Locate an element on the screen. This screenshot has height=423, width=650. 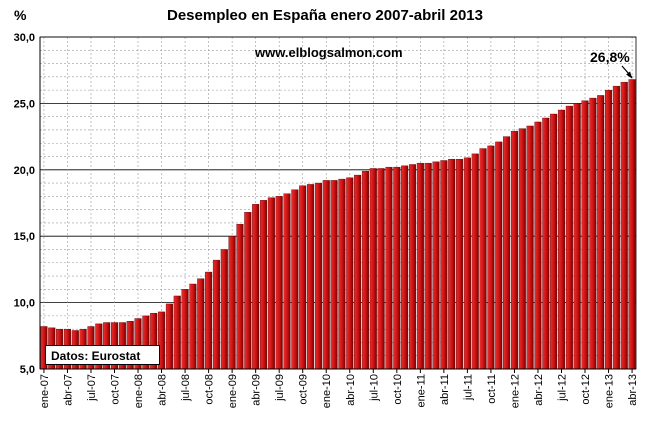
y-axis-label: % is located at coordinates (20, 15).